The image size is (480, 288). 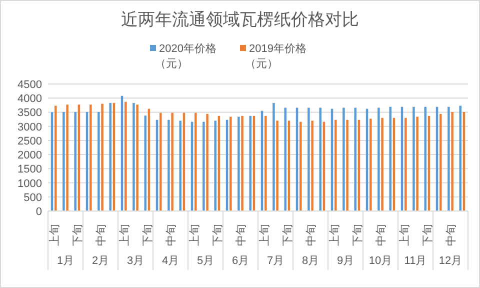 I want to click on text: 8月, so click(x=311, y=261).